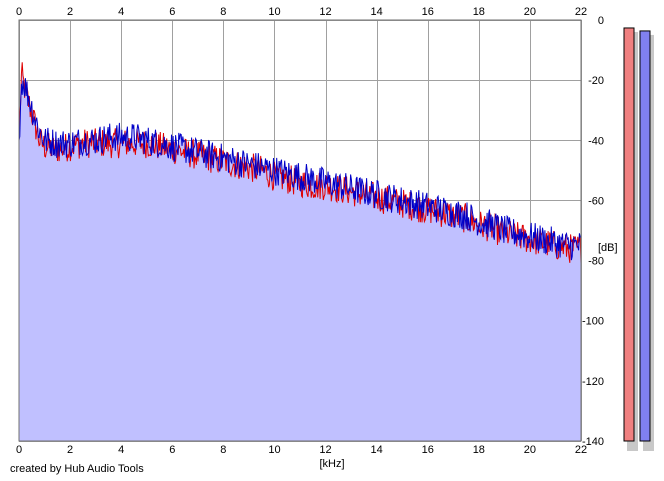 This screenshot has width=664, height=481. What do you see at coordinates (428, 12) in the screenshot?
I see `x-tick-label-top: 16` at bounding box center [428, 12].